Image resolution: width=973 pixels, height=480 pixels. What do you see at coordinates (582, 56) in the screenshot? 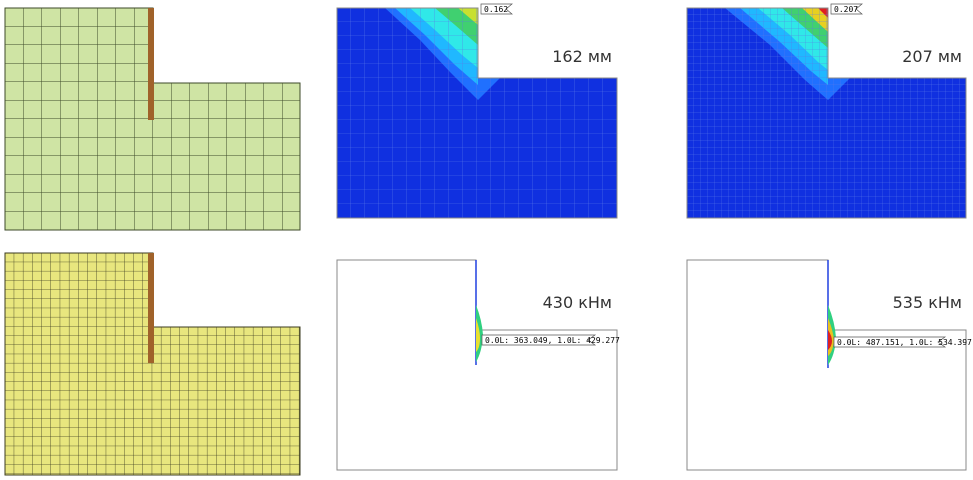
I see `label: 162 мм` at bounding box center [582, 56].